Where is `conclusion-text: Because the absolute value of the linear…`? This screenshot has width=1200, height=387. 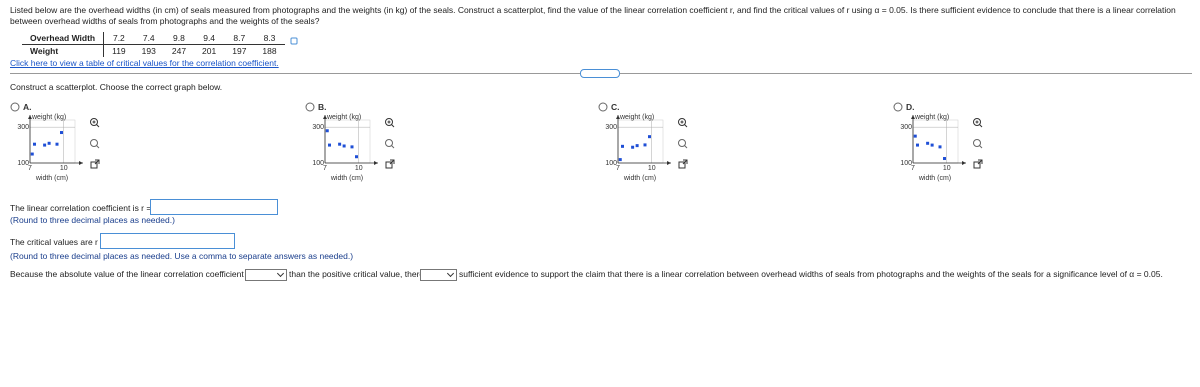
conclusion-text: Because the absolute value of the linear… is located at coordinates (131, 274).